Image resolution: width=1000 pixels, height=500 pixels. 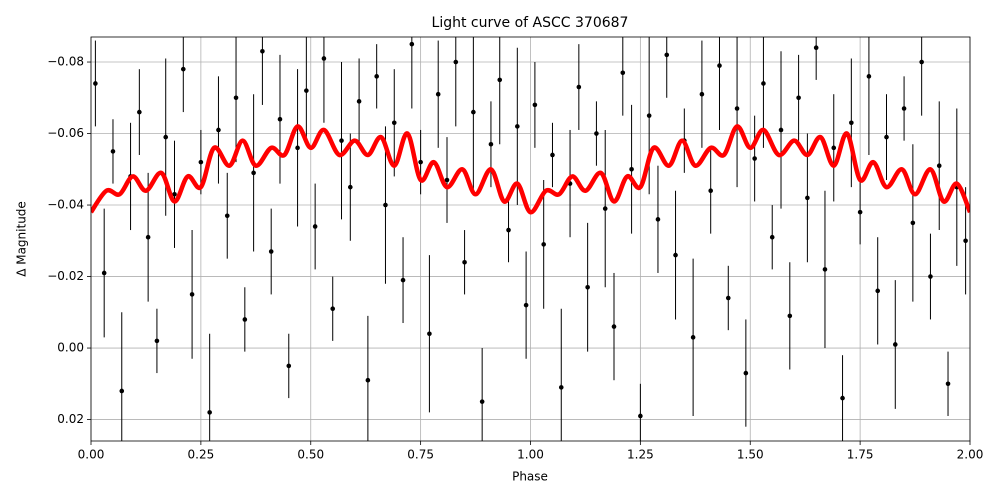 What do you see at coordinates (201, 455) in the screenshot?
I see `x-tick-label: 0.25` at bounding box center [201, 455].